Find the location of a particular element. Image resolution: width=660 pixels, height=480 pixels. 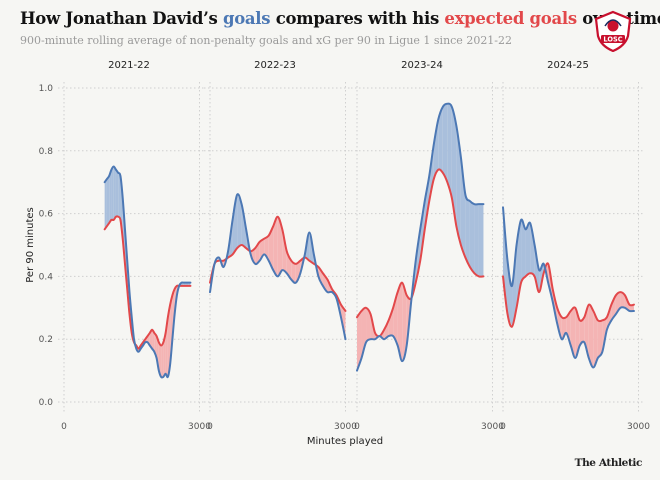

y-tick-label: 0.2 is located at coordinates (46, 340).